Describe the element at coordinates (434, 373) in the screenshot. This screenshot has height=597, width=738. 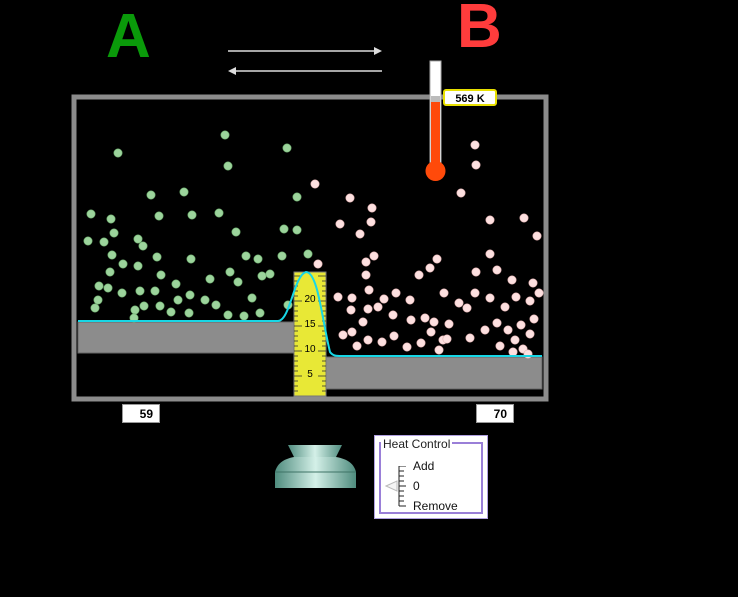
I see `floor-right` at that location.